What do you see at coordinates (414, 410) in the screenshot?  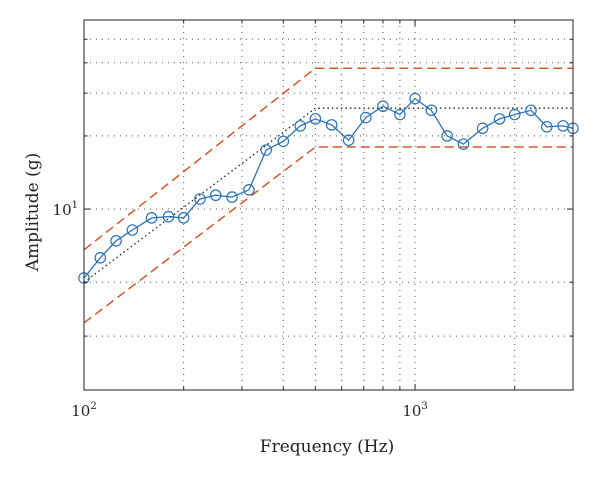 I see `x-tick-label: 10³` at bounding box center [414, 410].